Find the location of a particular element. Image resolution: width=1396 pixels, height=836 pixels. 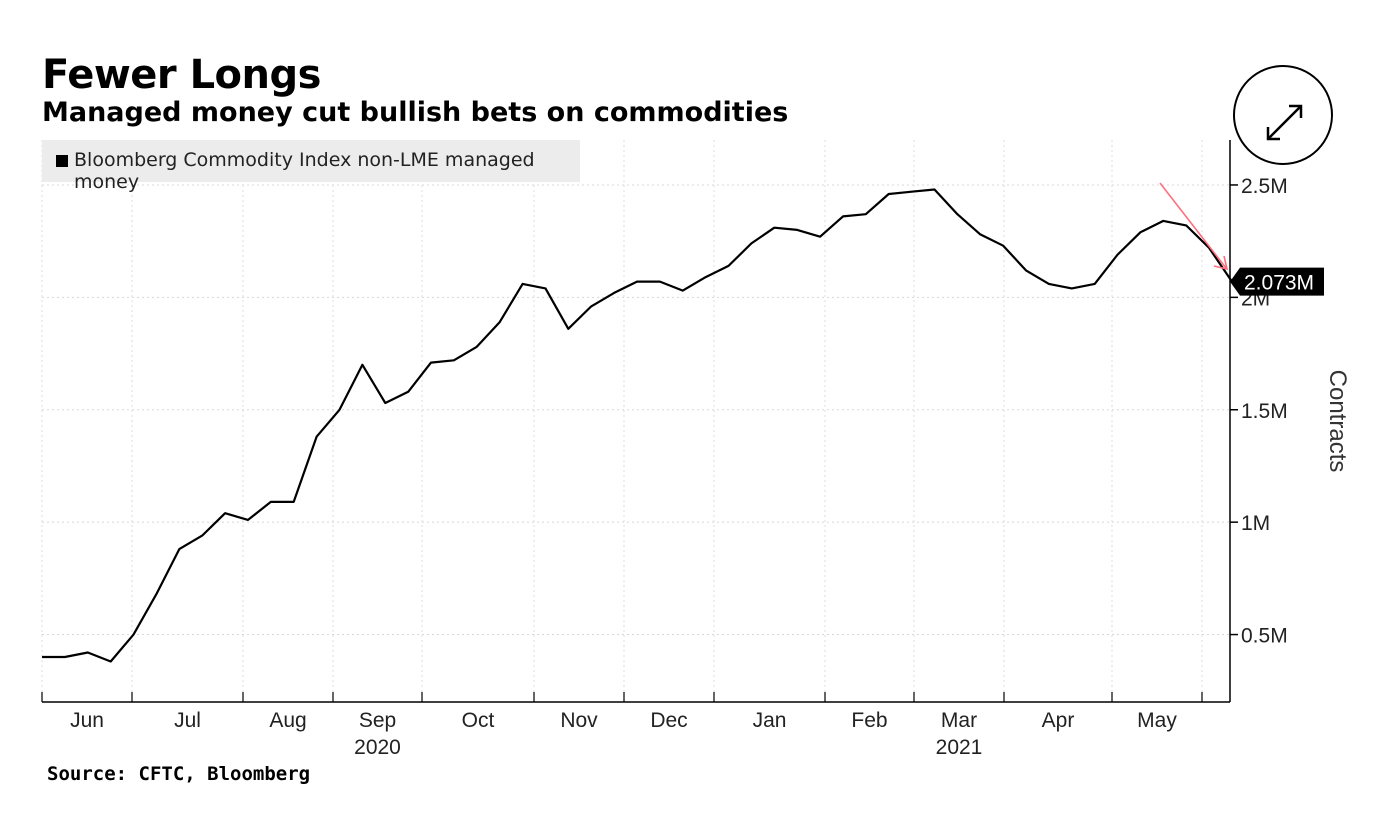

x-tick-label: Apr is located at coordinates (1058, 720).